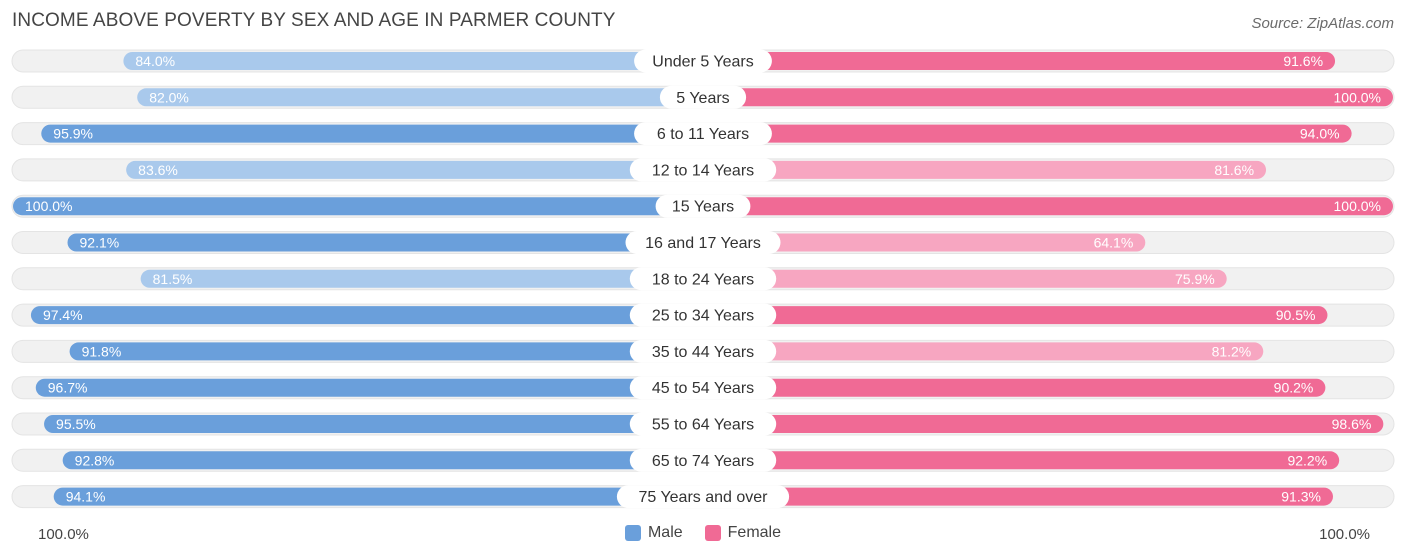  Describe the element at coordinates (632, 533) in the screenshot. I see `male-swatch-icon` at that location.